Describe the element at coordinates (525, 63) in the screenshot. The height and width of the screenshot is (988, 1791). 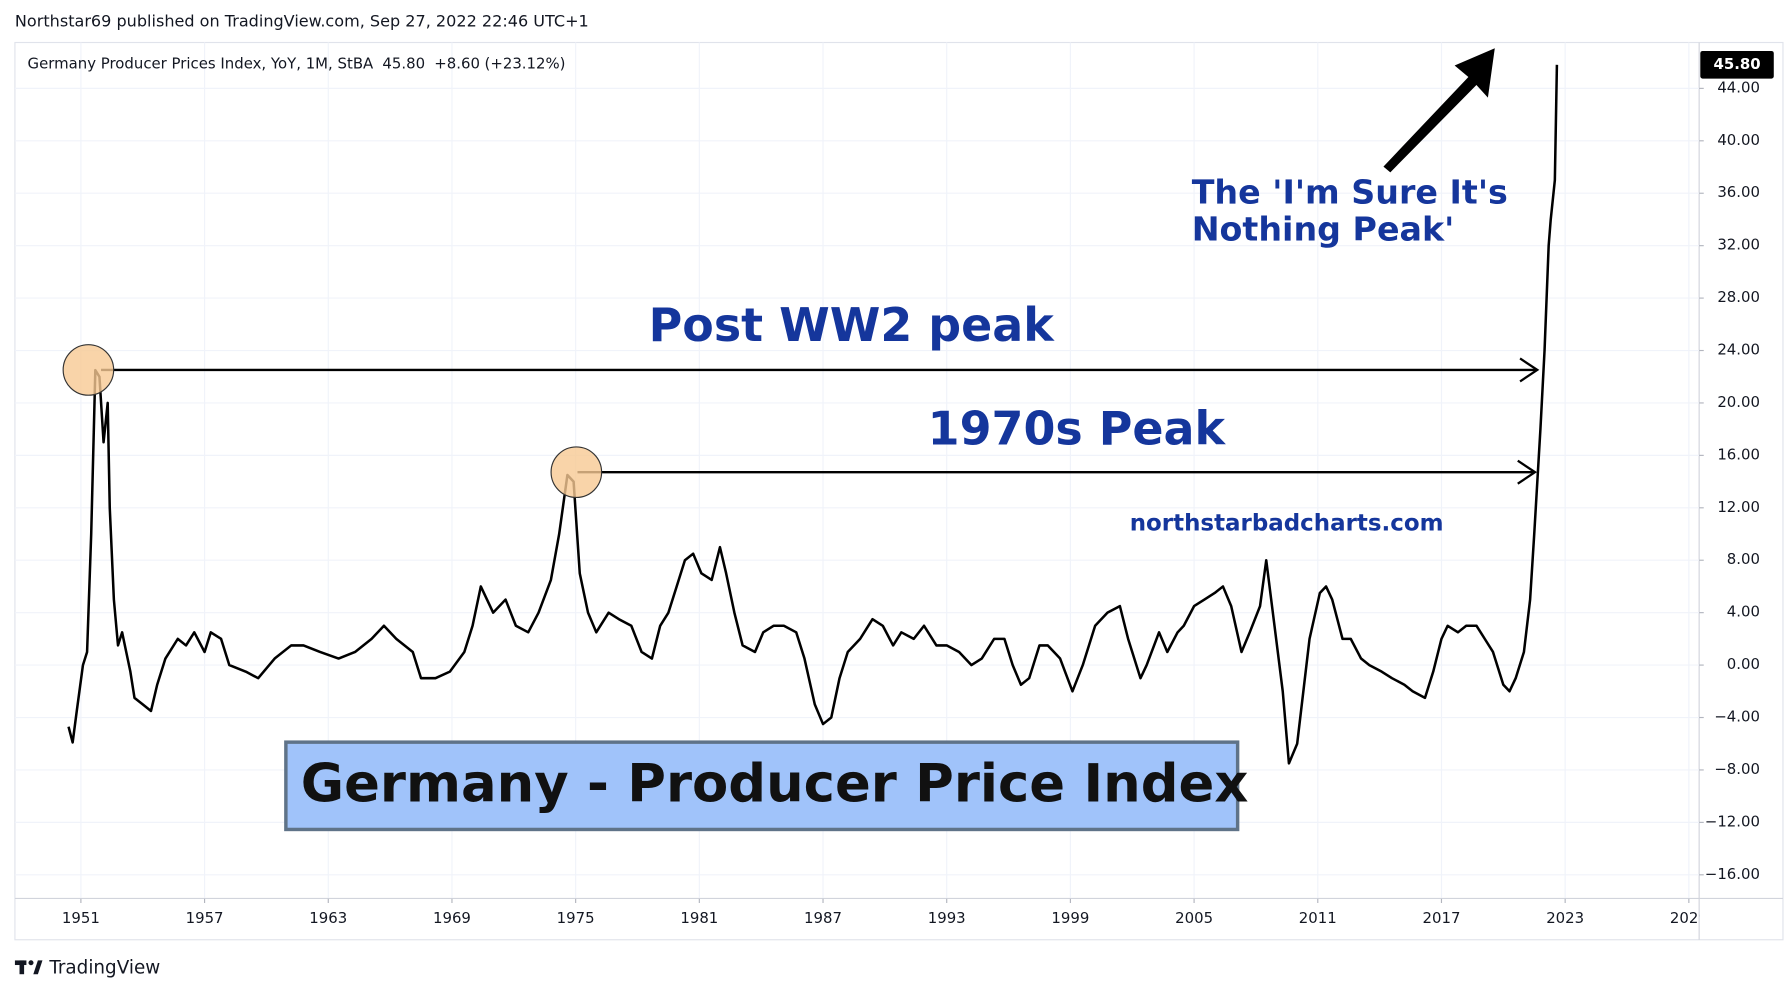
I see `legend-change-pct: (+23.12%)` at that location.